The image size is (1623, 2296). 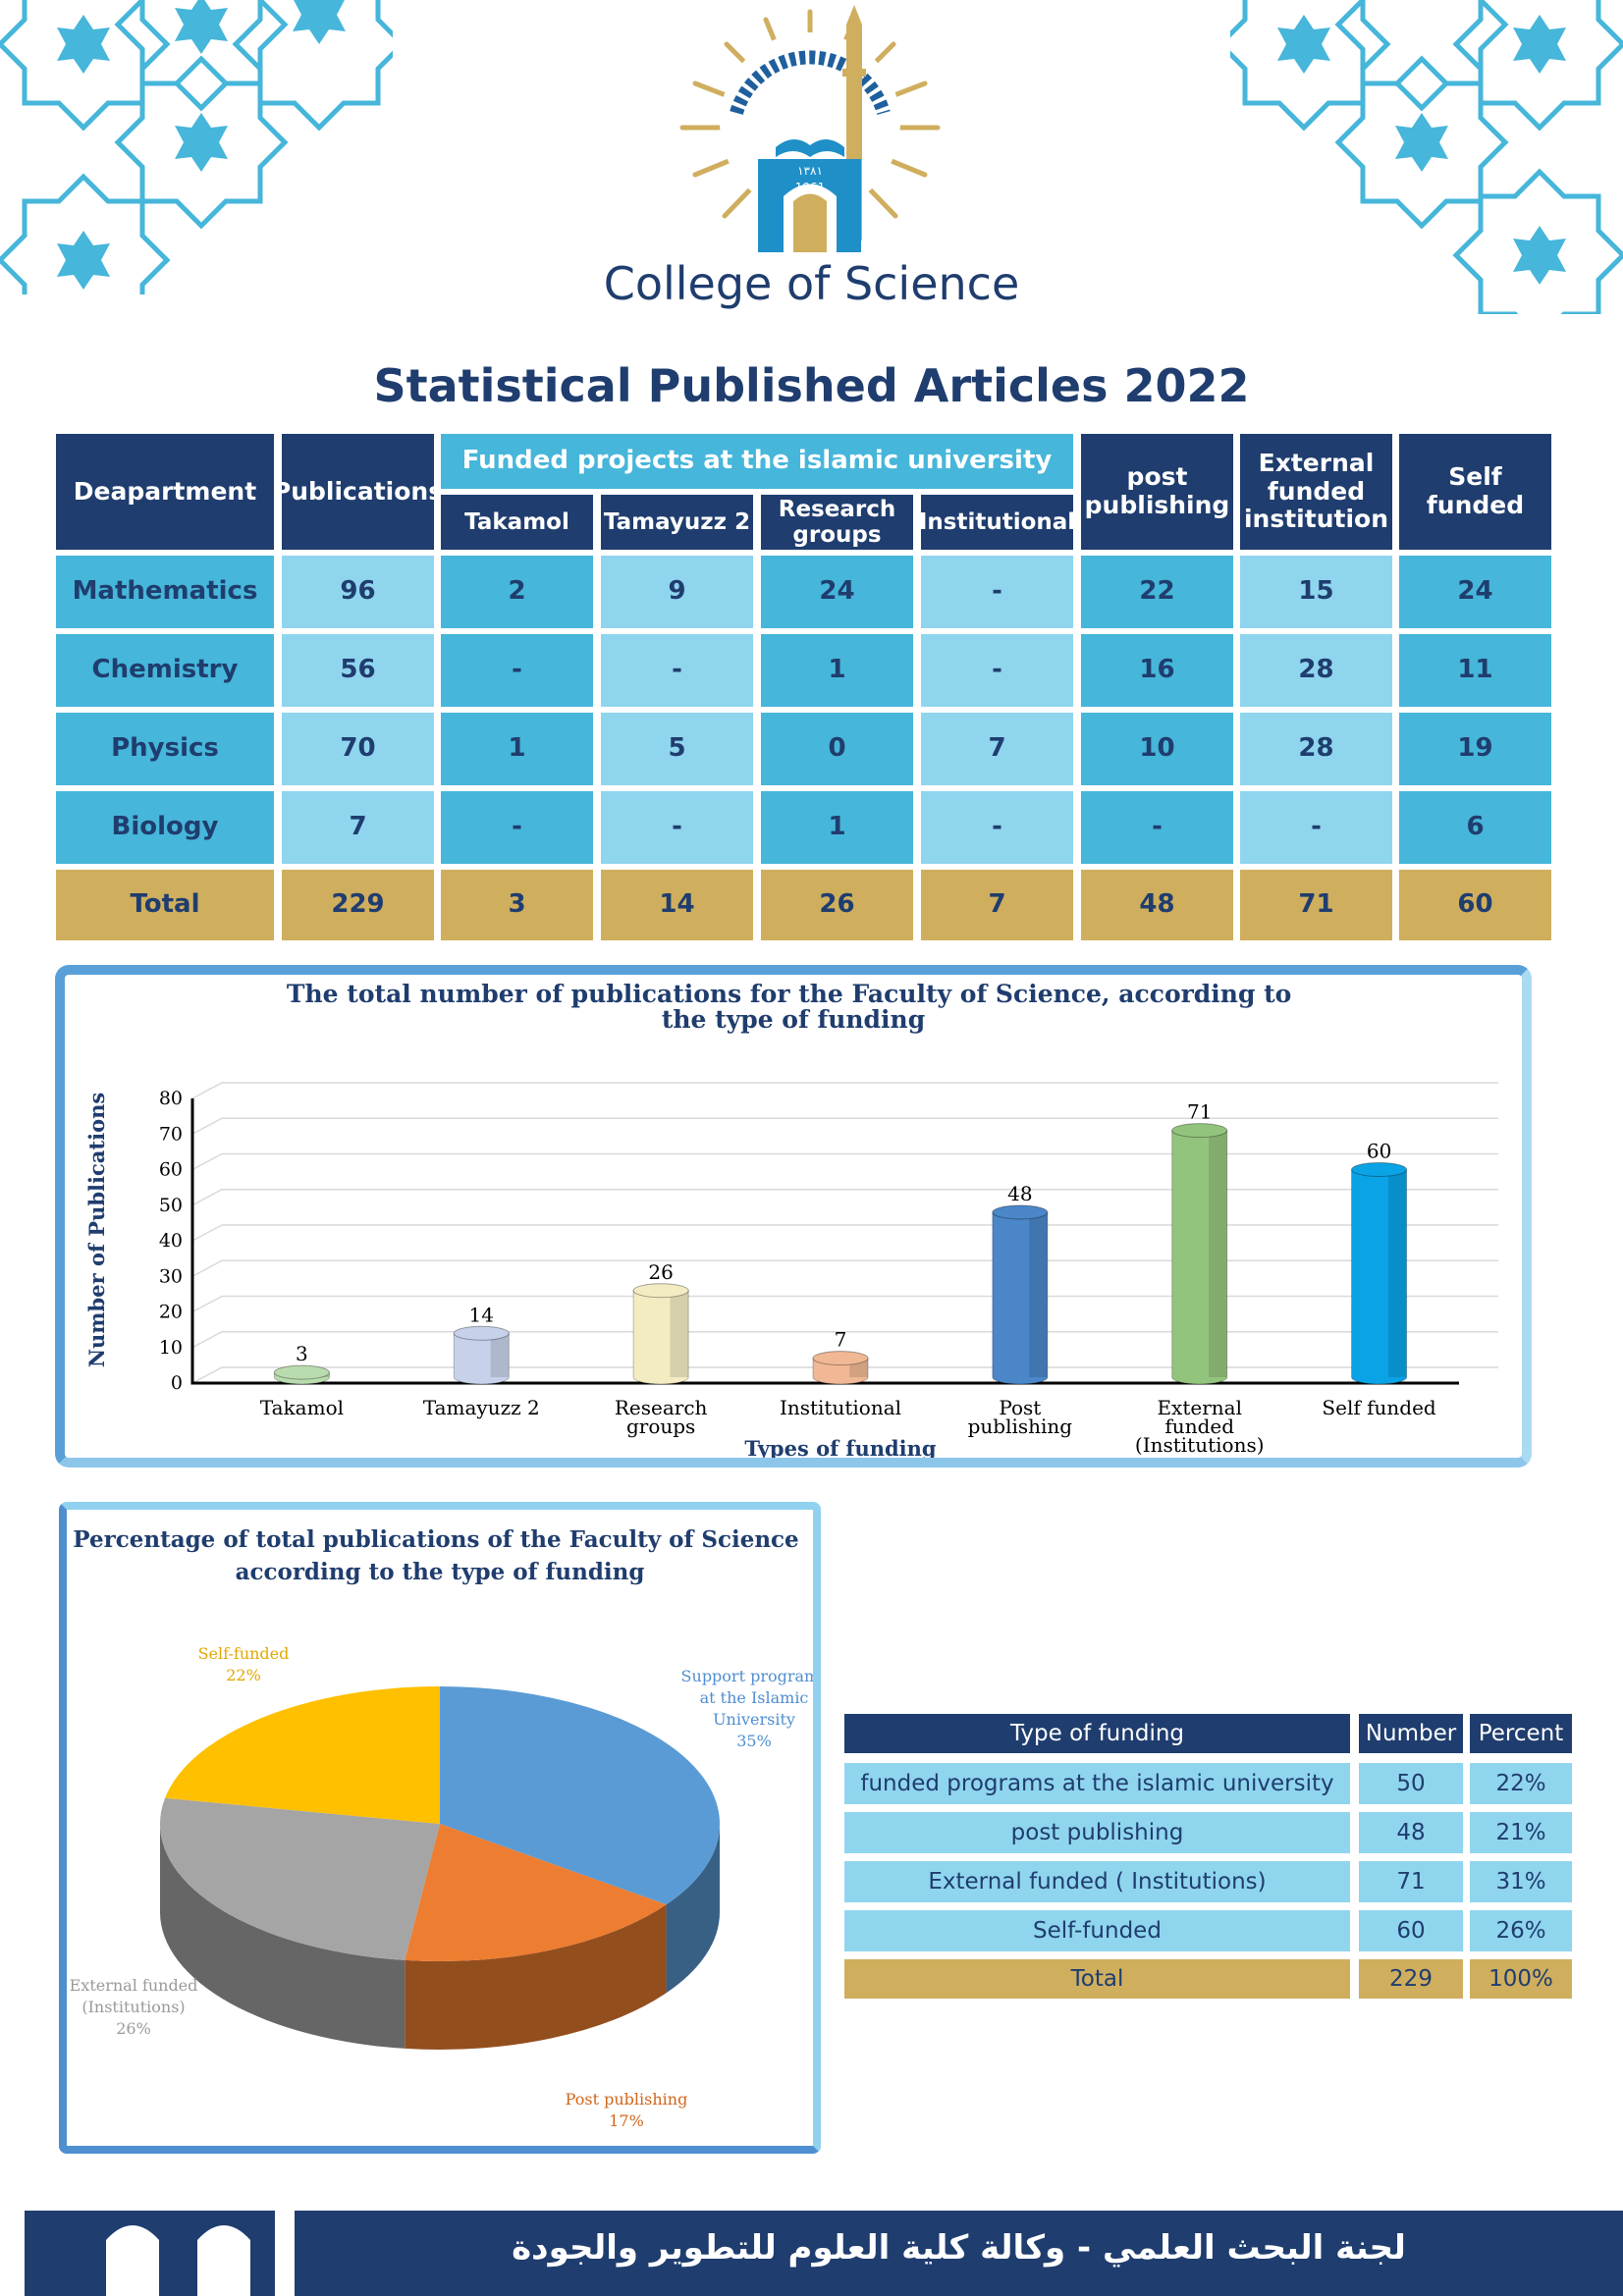 I want to click on summary-cell-type: External funded ( Institutions), so click(x=1097, y=1881).